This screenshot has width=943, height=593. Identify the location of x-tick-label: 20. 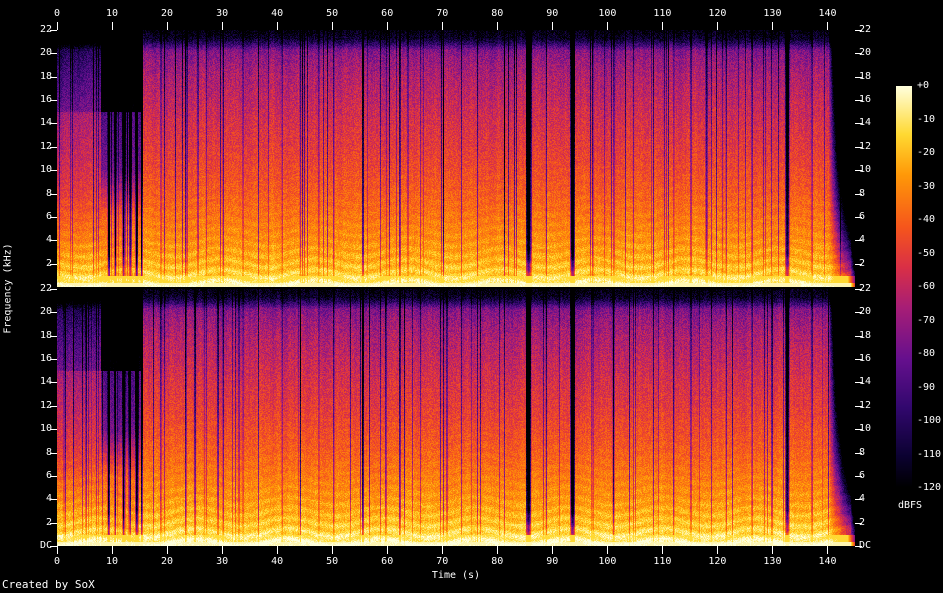
(167, 13).